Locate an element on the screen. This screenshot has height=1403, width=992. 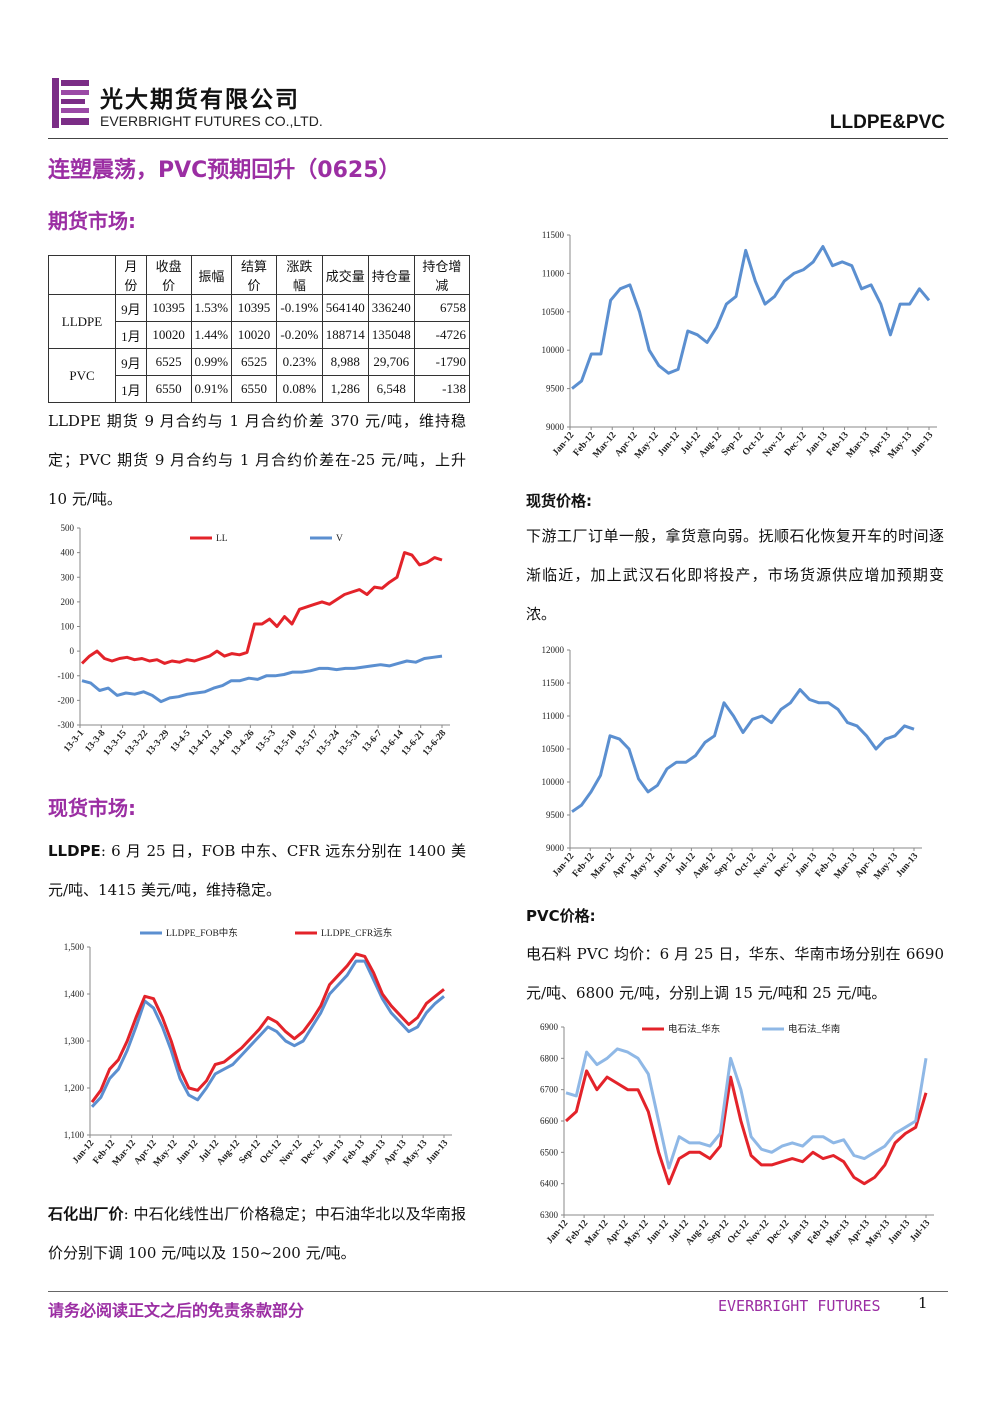
table-header-cell: 收盘价 is located at coordinates (168, 275).